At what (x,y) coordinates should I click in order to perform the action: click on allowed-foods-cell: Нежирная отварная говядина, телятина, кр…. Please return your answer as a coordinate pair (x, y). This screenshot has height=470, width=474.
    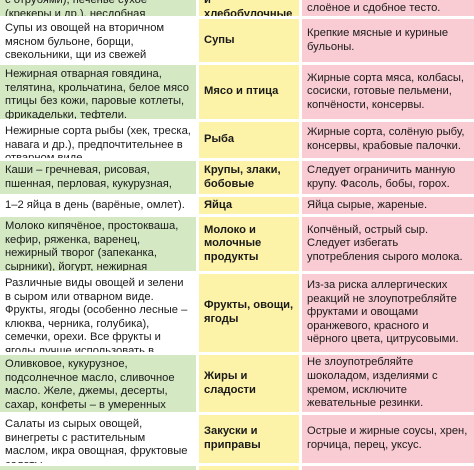
    Looking at the image, I should click on (98, 92).